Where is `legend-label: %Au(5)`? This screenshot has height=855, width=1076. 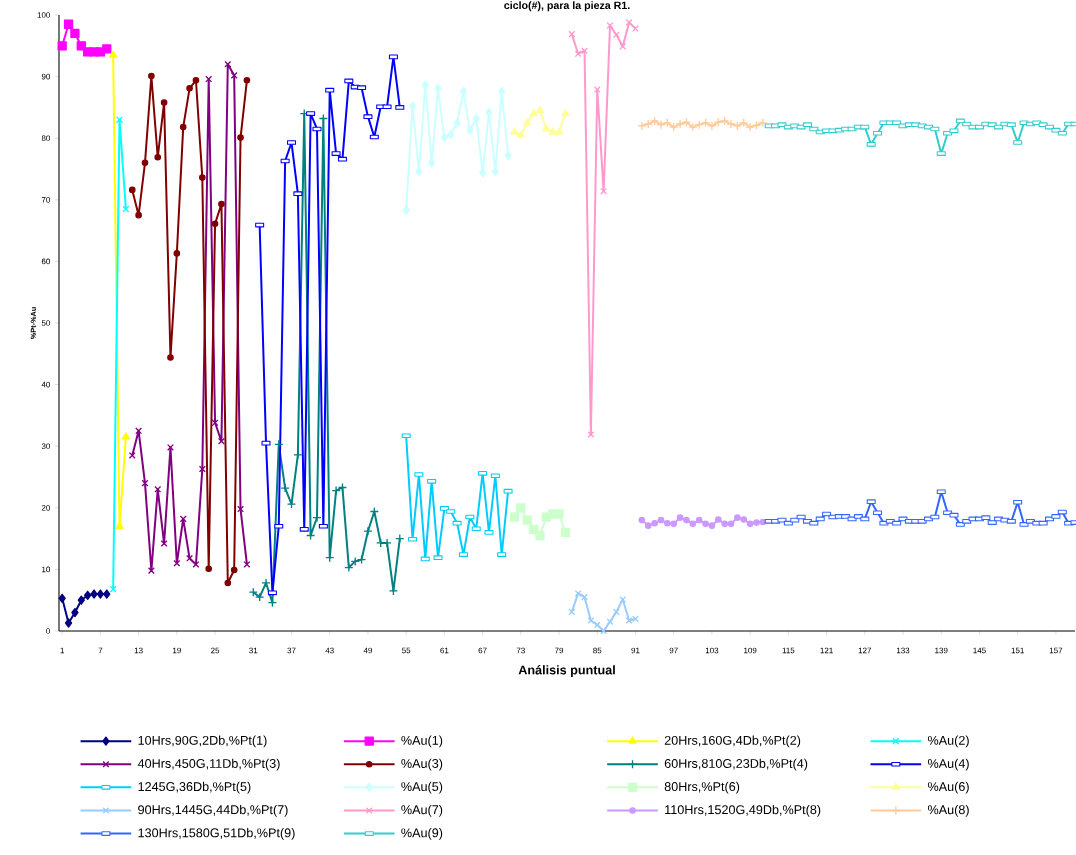 legend-label: %Au(5) is located at coordinates (422, 787).